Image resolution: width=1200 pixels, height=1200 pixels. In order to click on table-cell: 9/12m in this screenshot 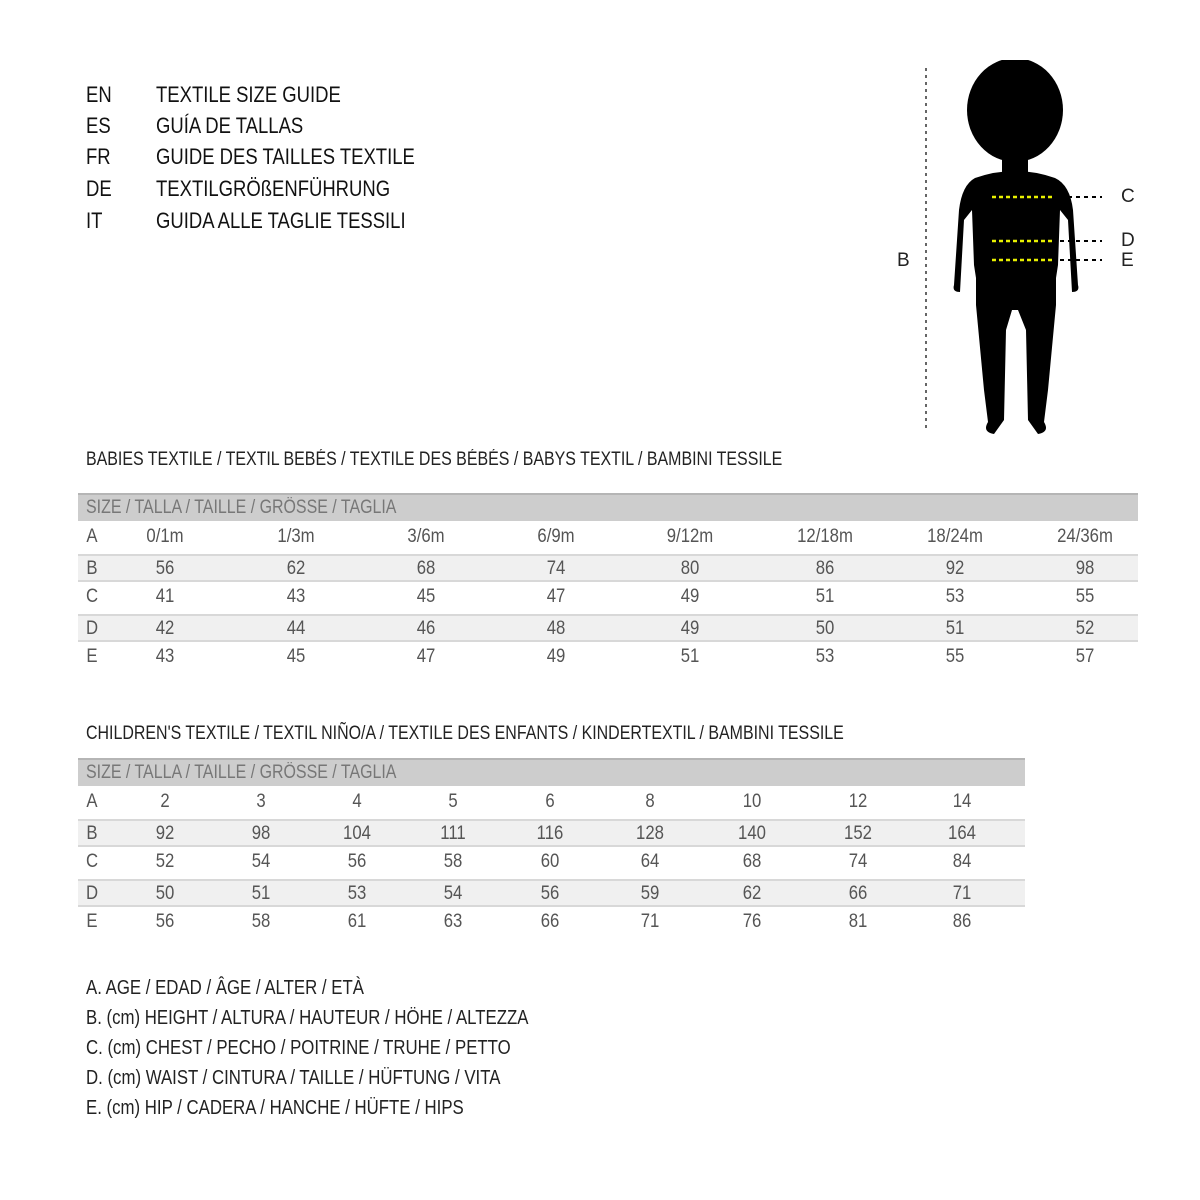, I will do `click(690, 536)`.